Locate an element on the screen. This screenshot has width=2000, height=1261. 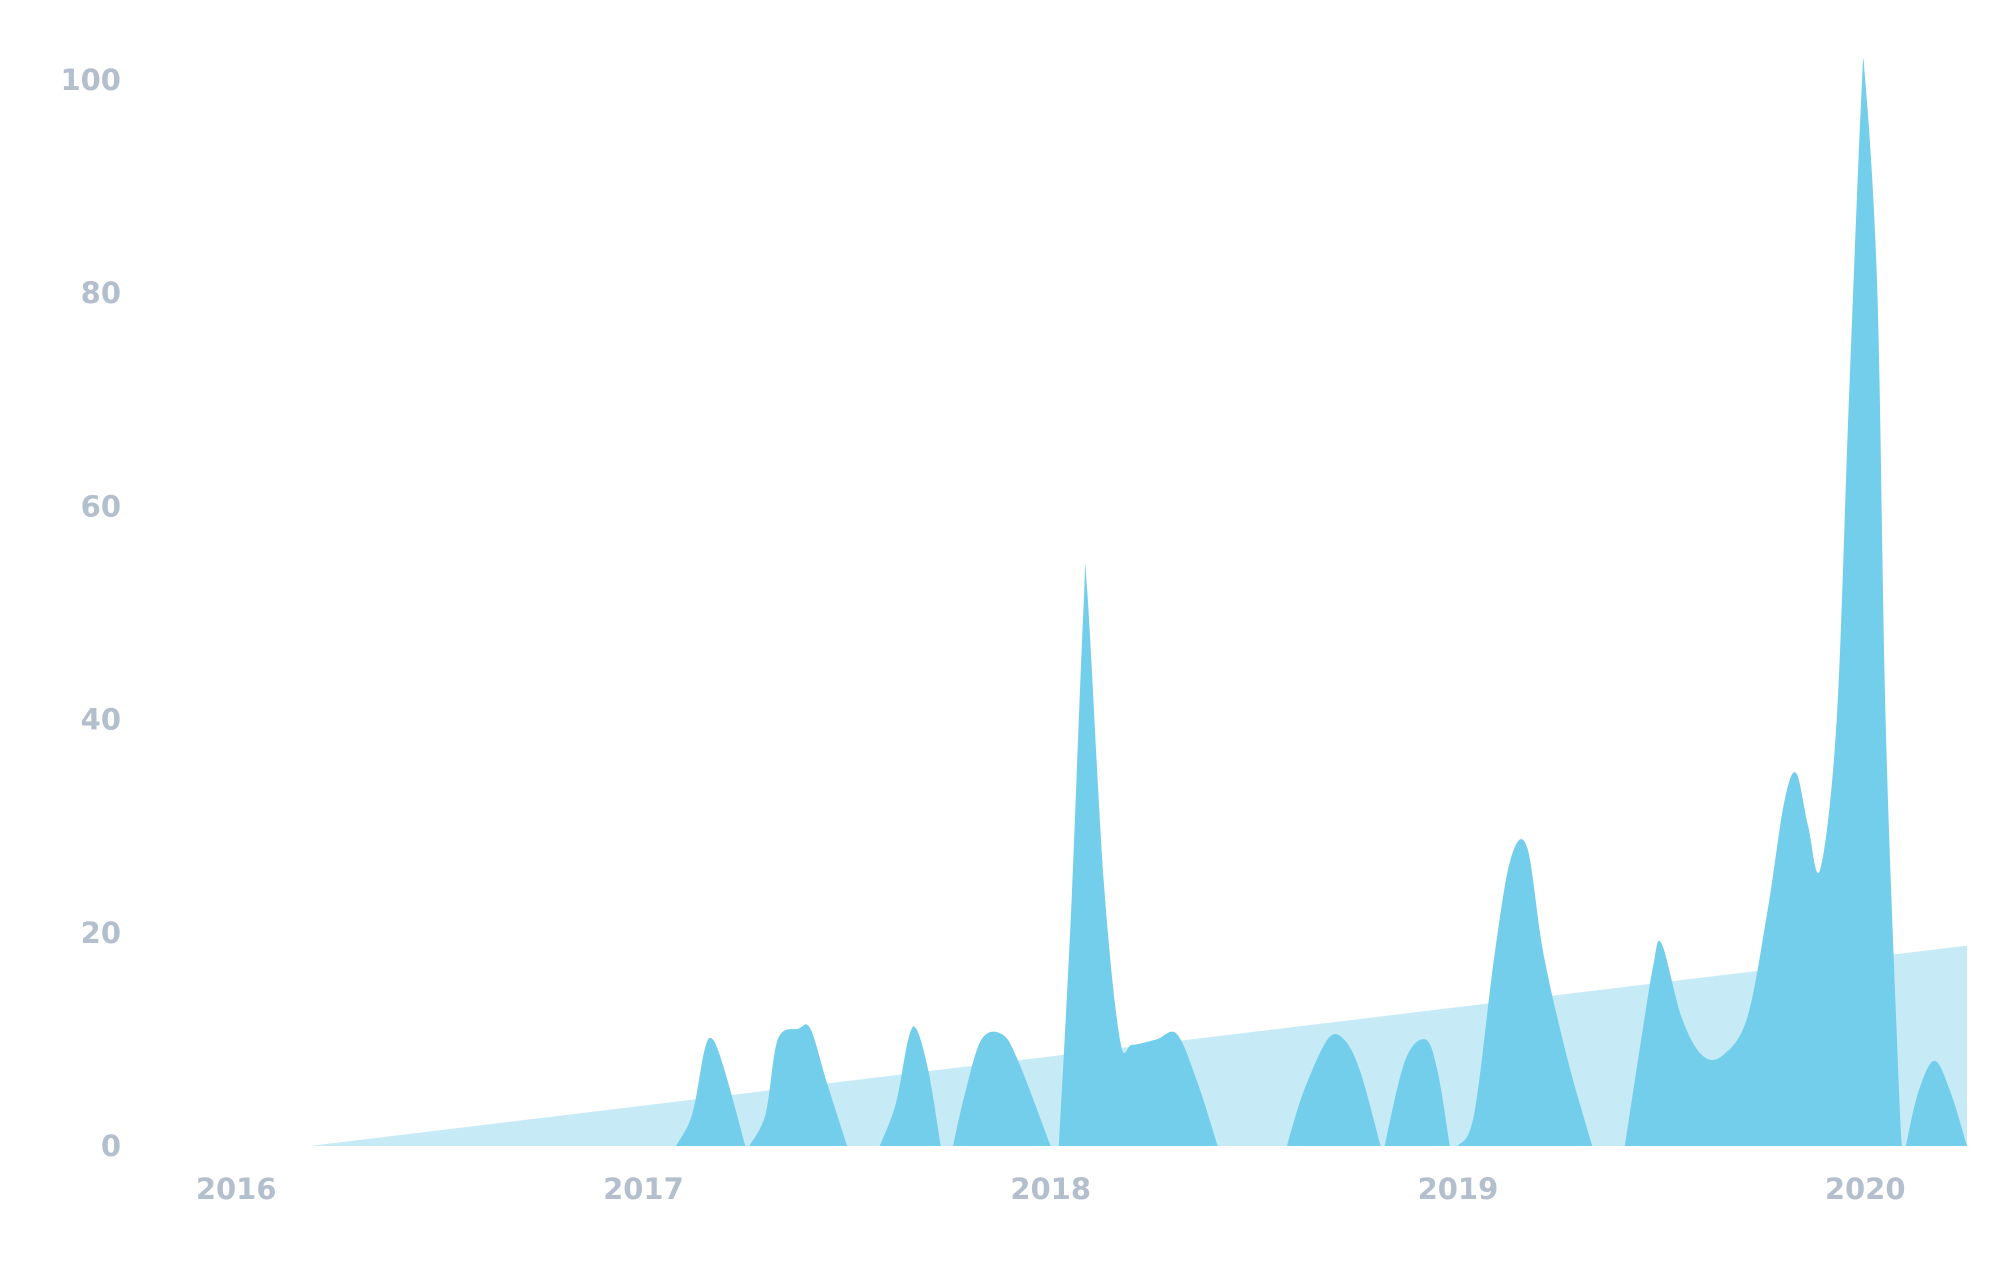
x-tick-label: 2018 is located at coordinates (1050, 1189).